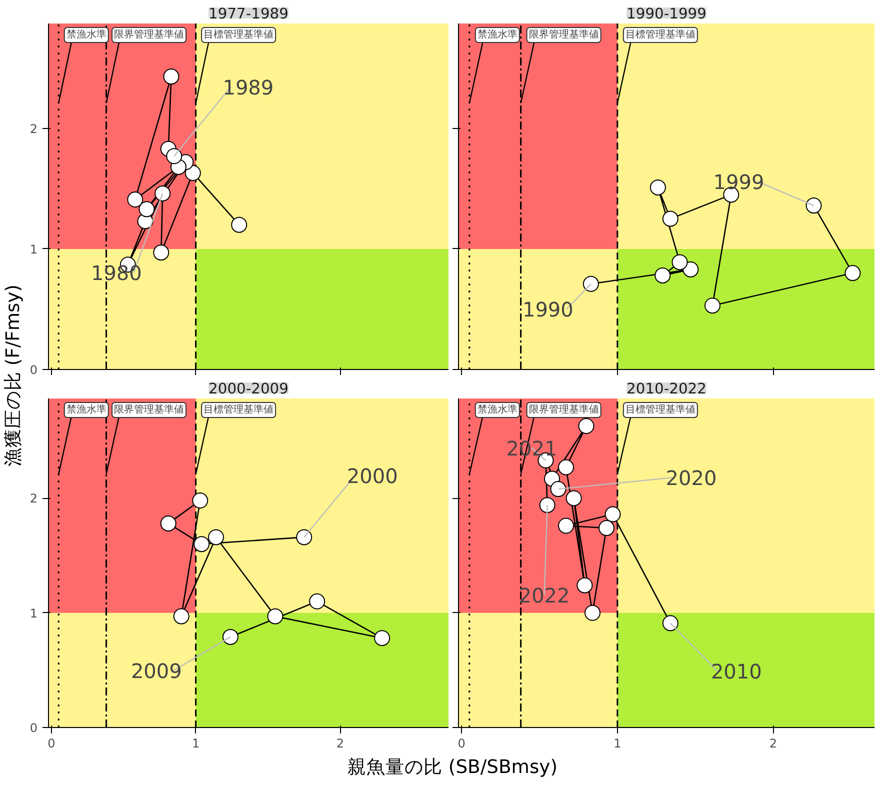  What do you see at coordinates (736, 672) in the screenshot?
I see `annotation: 2010` at bounding box center [736, 672].